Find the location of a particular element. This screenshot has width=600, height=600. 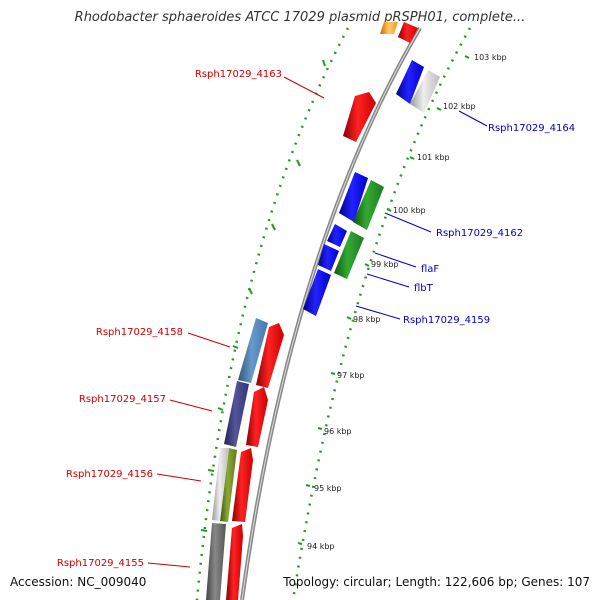

feature-track-left is located at coordinates (237, 459).